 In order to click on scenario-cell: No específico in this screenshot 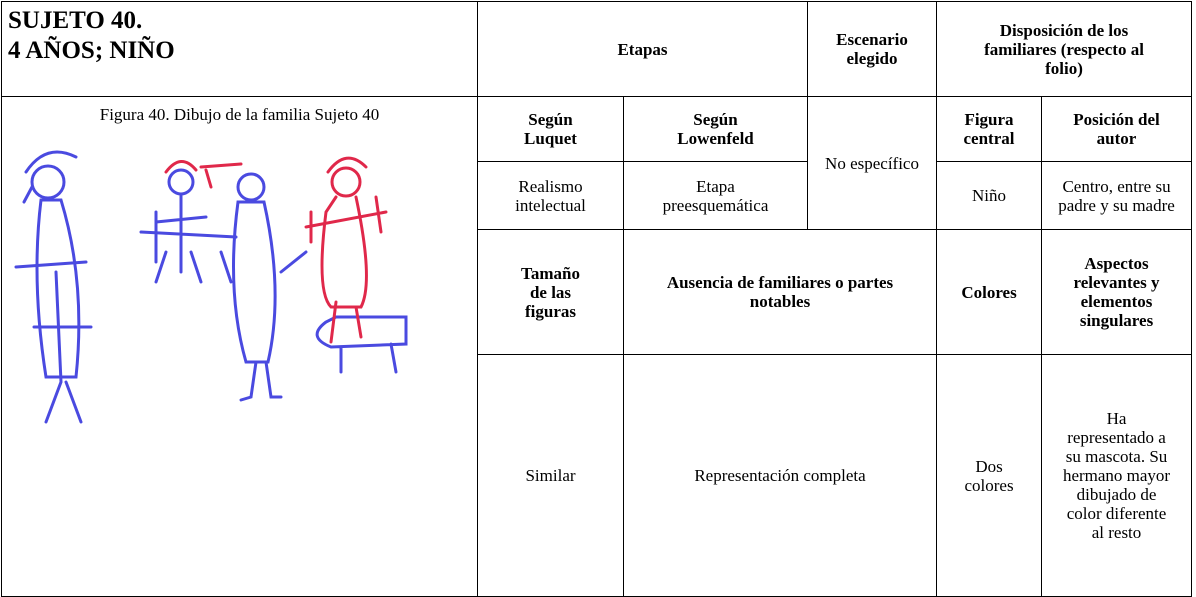, I will do `click(872, 163)`.